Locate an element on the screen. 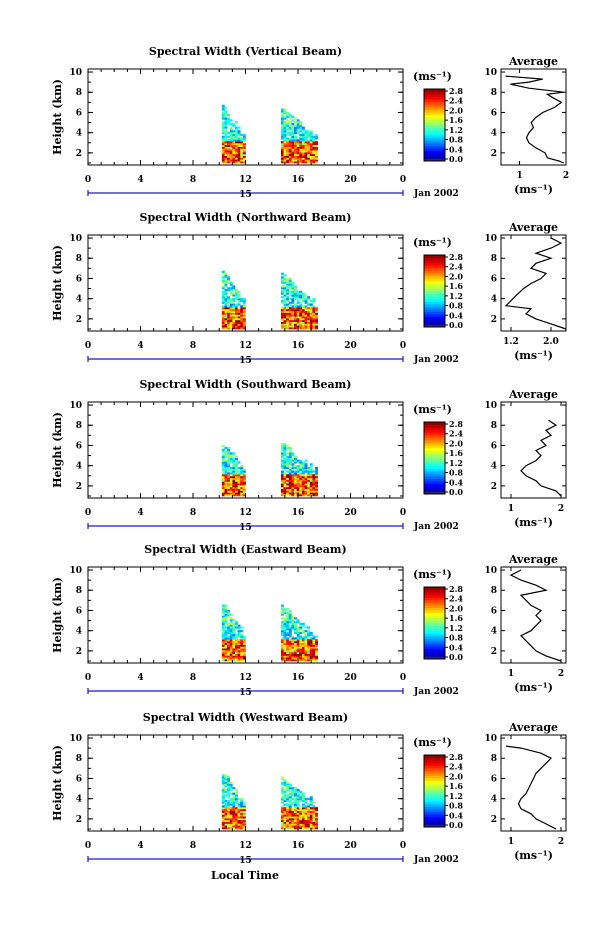  average-title: Average is located at coordinates (533, 227).